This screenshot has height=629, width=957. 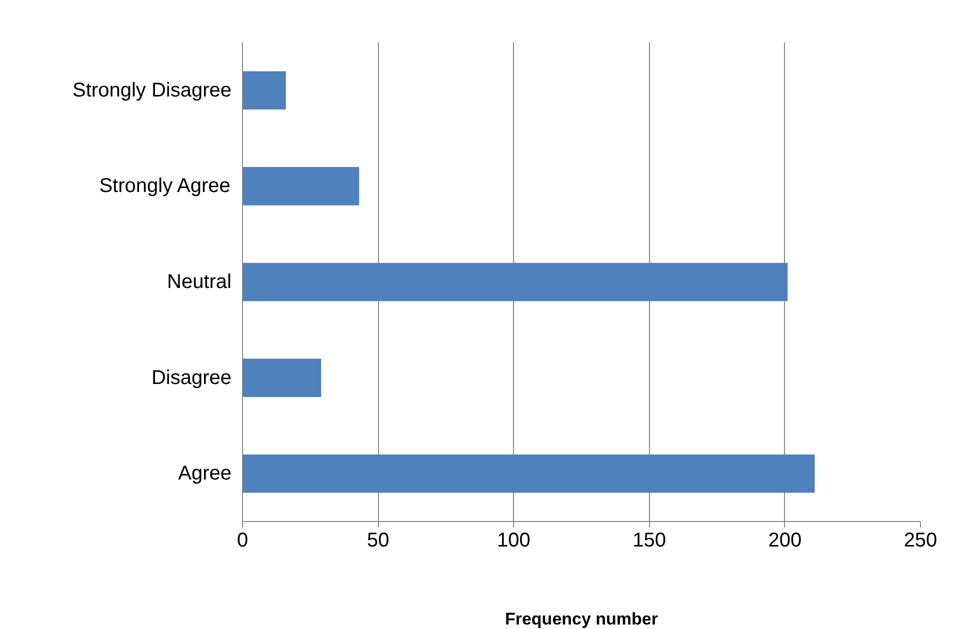 I want to click on x-tick-label: 100, so click(x=513, y=541).